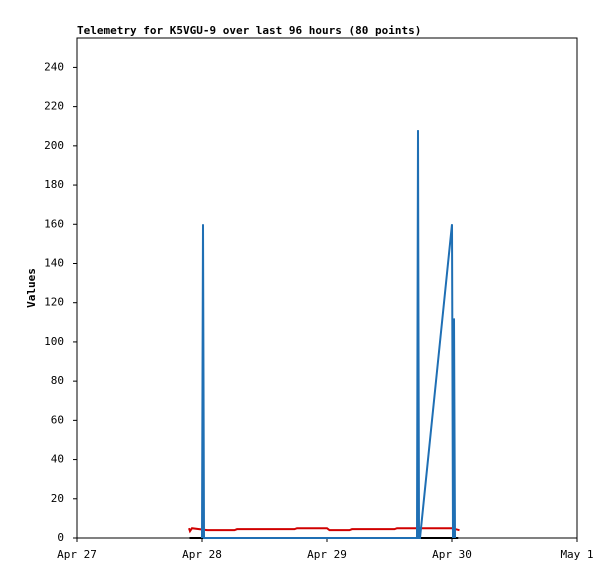  Describe the element at coordinates (202, 554) in the screenshot. I see `x-tick-label: Apr 28` at that location.